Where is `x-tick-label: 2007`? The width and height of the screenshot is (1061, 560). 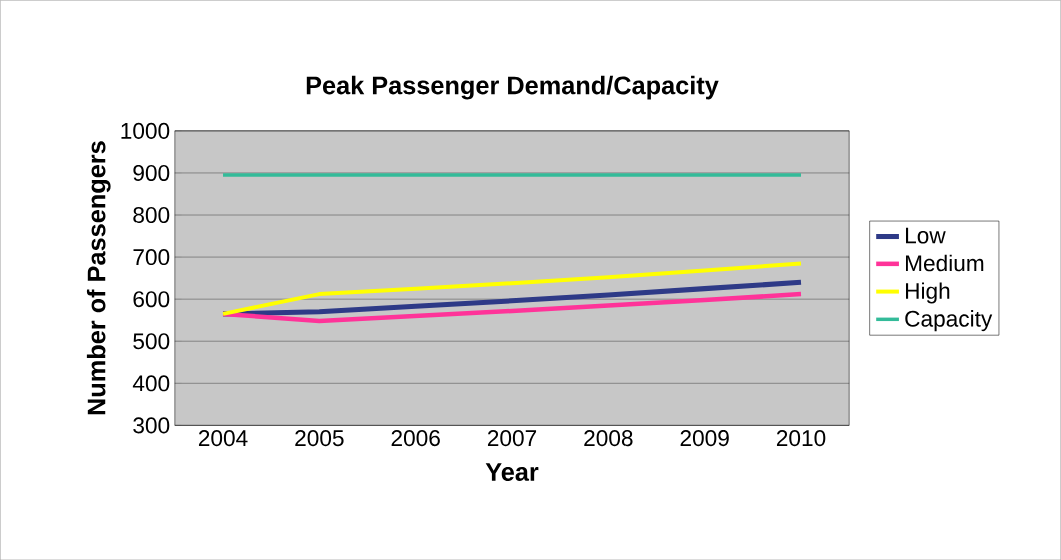 x-tick-label: 2007 is located at coordinates (512, 438).